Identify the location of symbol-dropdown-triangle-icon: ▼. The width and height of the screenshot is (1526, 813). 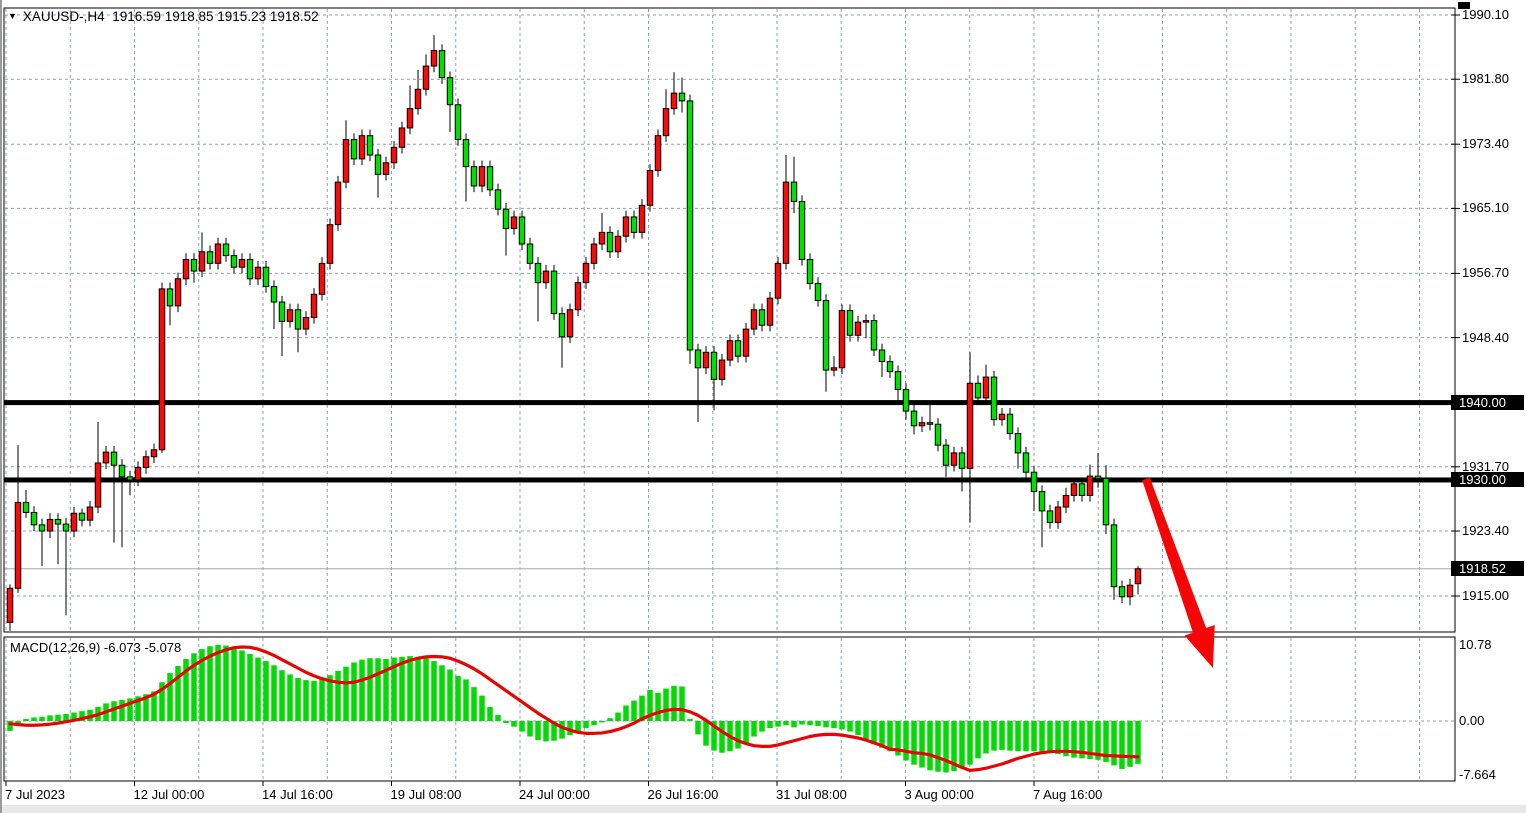
(12, 15).